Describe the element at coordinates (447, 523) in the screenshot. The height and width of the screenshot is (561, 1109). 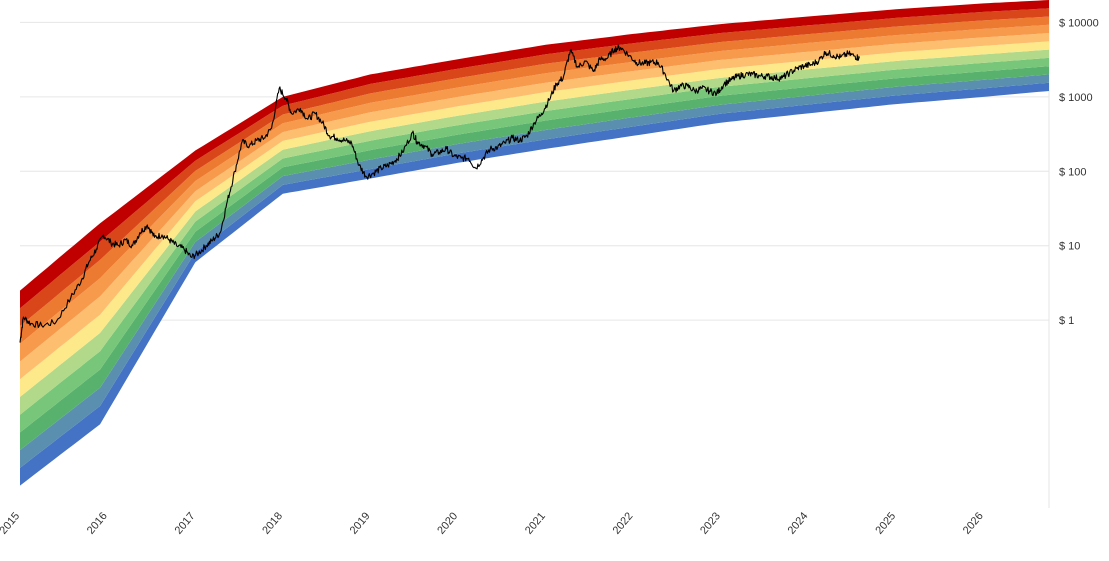
I see `x-tick-label: 2020` at that location.